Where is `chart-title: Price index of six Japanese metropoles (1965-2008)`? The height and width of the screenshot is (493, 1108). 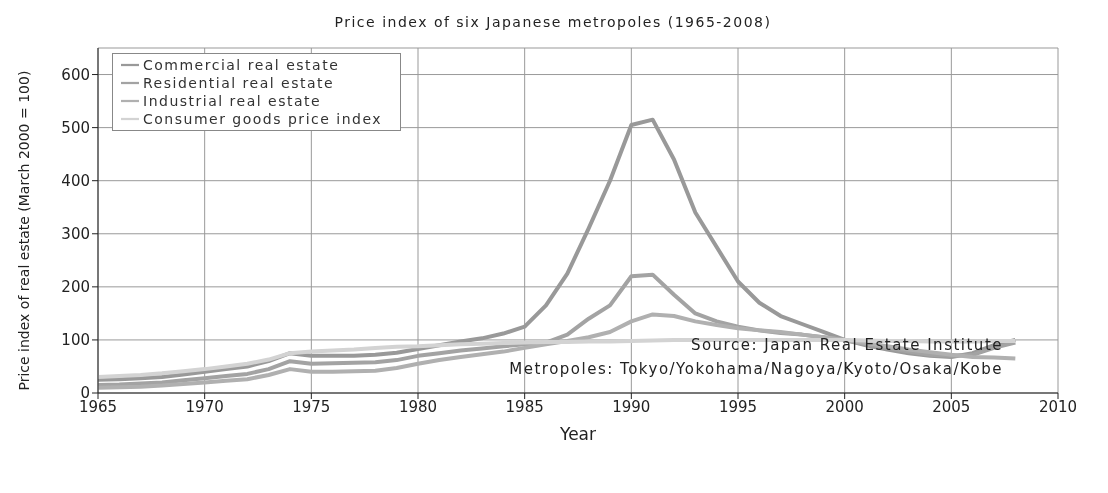 chart-title: Price index of six Japanese metropoles (1965-2008) is located at coordinates (553, 22).